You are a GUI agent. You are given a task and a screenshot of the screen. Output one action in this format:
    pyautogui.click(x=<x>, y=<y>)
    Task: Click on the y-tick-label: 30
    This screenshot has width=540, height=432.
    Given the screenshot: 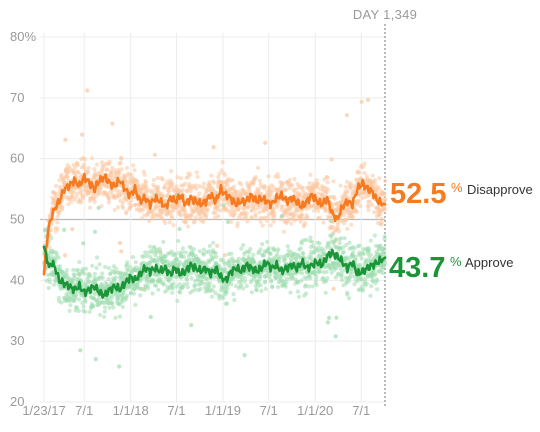 What is the action you would take?
    pyautogui.click(x=17, y=340)
    